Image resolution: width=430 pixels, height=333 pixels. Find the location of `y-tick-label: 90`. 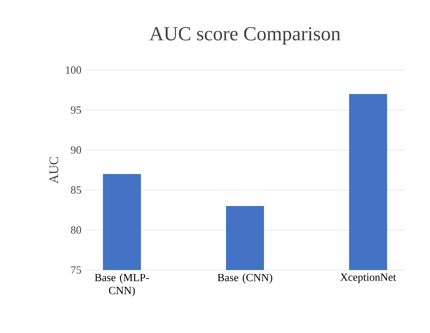

y-tick-label: 90 is located at coordinates (76, 150).